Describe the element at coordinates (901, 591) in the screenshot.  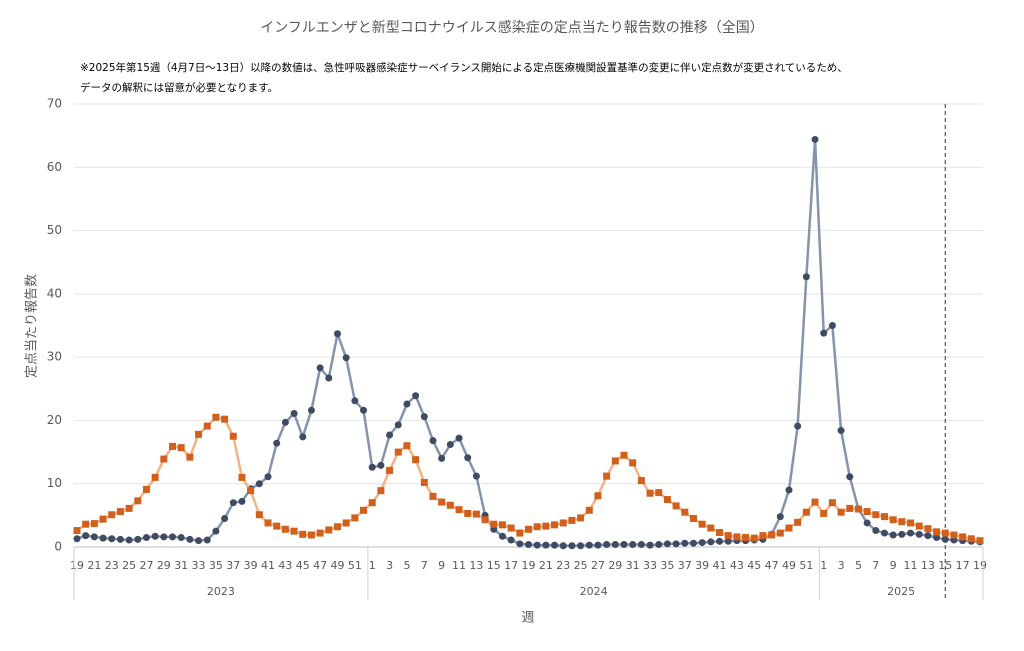
I see `x-group-label: 2025` at that location.